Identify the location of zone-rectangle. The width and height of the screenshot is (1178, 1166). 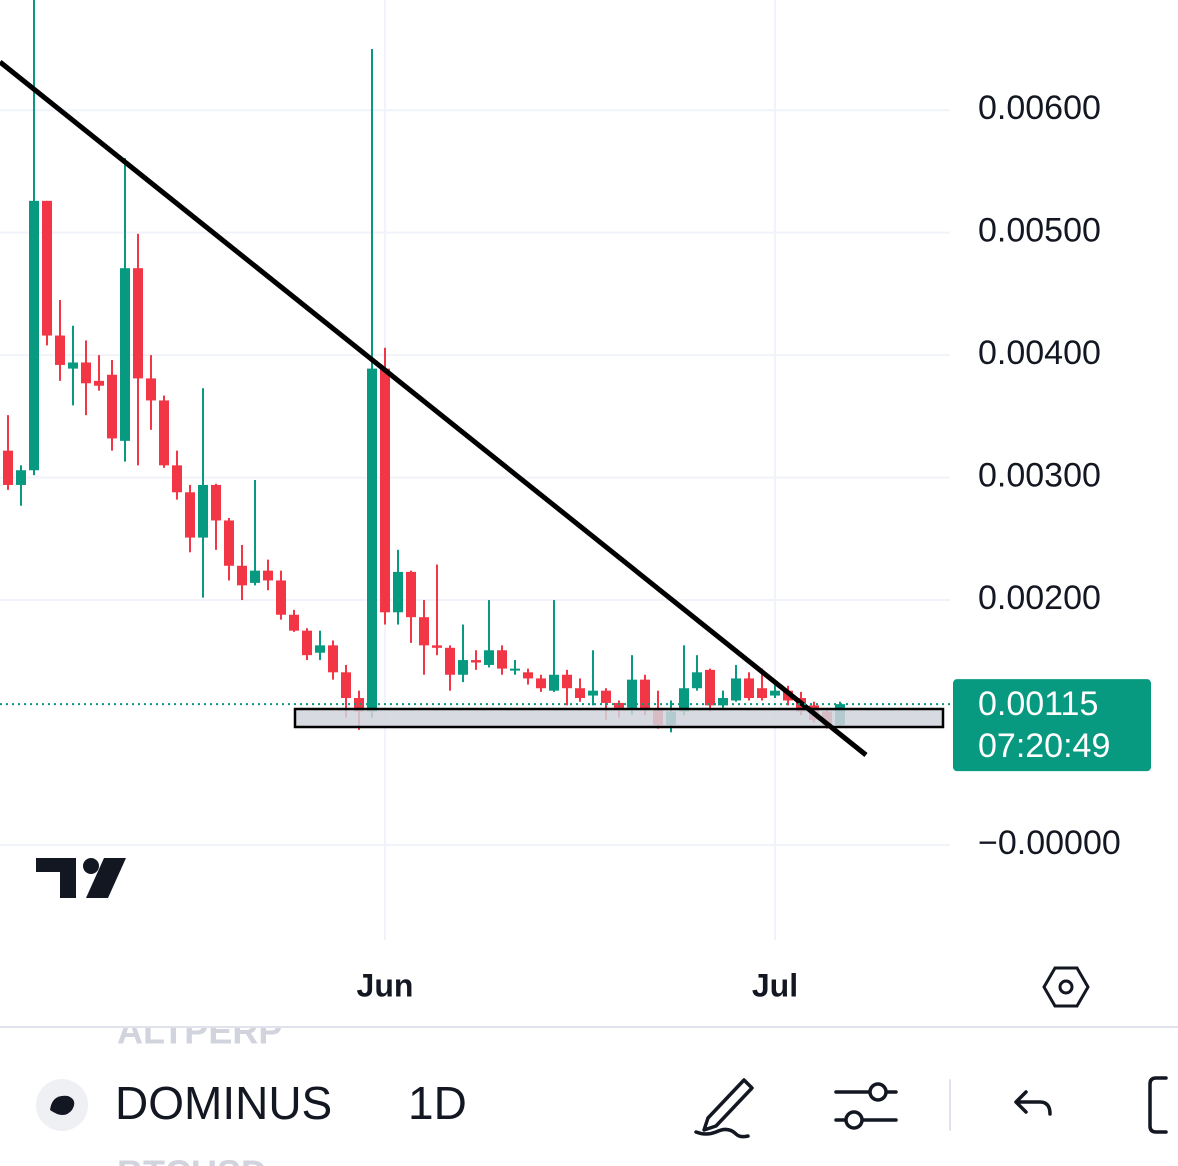
(619, 718).